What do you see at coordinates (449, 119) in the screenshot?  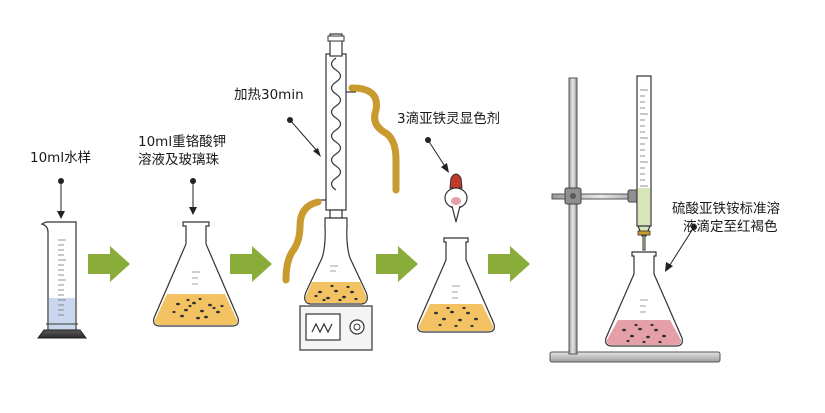 I see `label-step4: 3滴亚铁灵显色剂` at bounding box center [449, 119].